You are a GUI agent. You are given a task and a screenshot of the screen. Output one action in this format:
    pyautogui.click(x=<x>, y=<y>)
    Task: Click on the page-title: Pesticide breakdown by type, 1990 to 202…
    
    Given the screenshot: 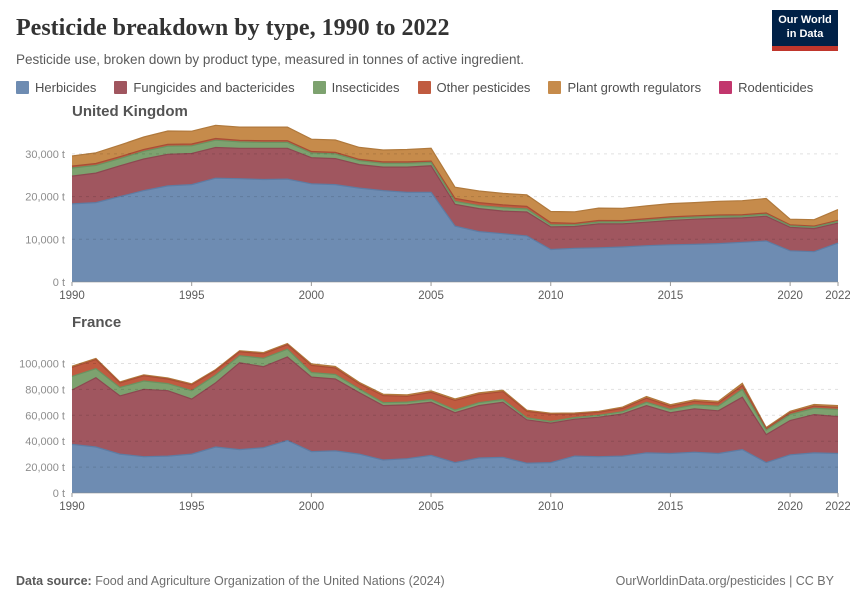 What is the action you would take?
    pyautogui.click(x=233, y=28)
    